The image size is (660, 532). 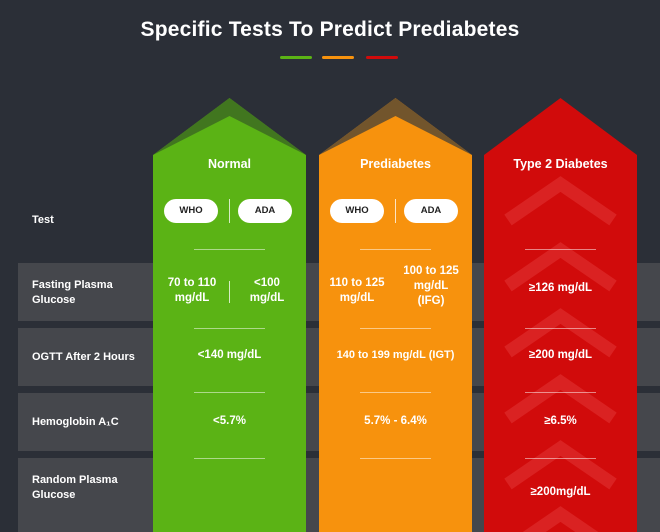 What do you see at coordinates (330, 29) in the screenshot?
I see `page-title: Specific Tests To Predict Prediabetes` at bounding box center [330, 29].